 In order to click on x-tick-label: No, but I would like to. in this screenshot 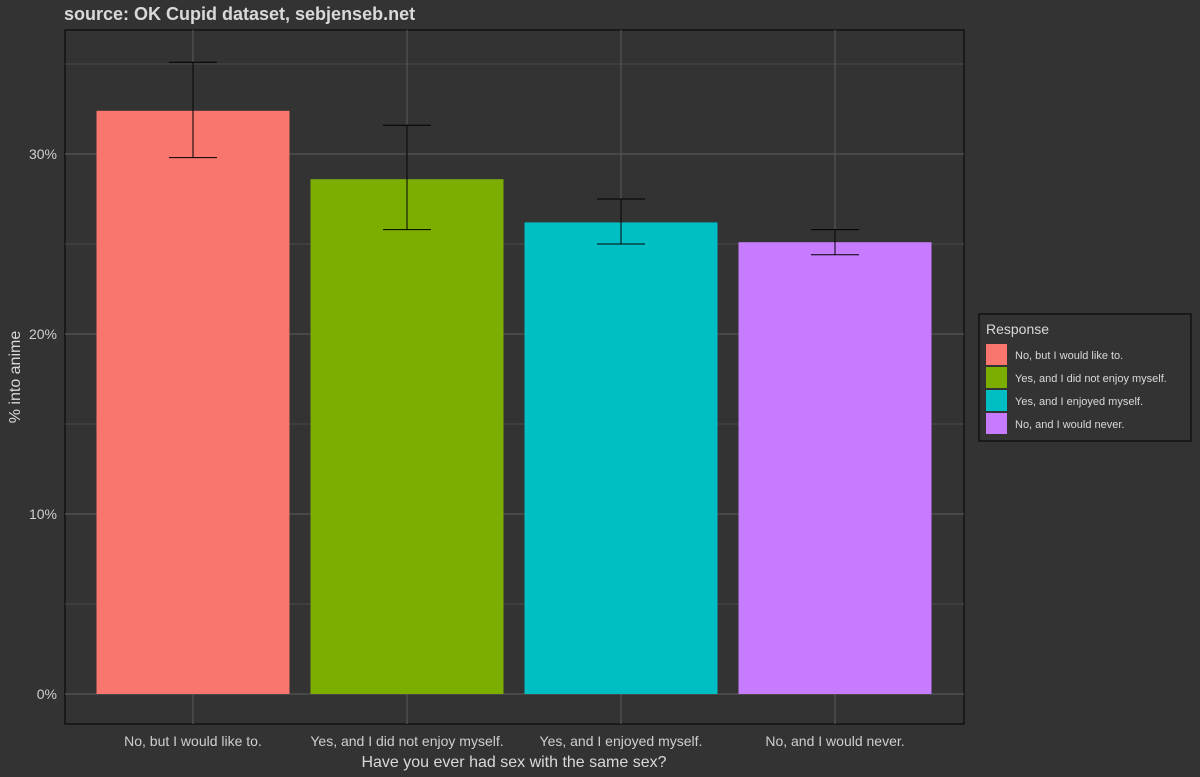, I will do `click(193, 741)`.